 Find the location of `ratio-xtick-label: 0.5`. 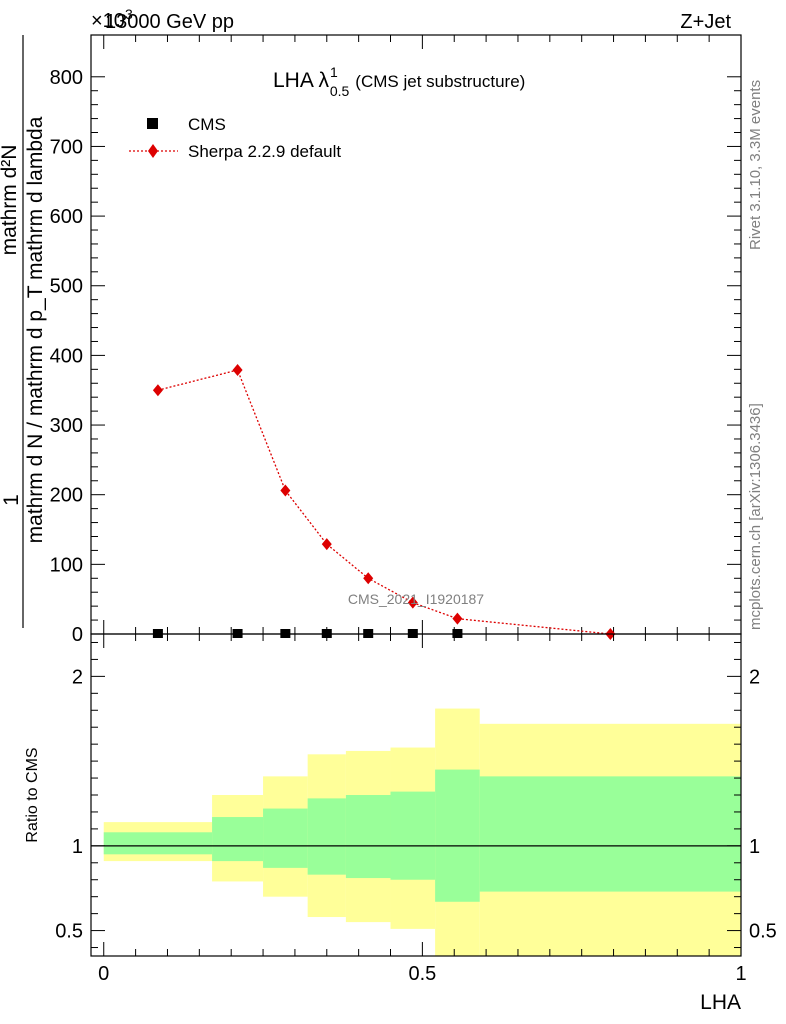

ratio-xtick-label: 0.5 is located at coordinates (422, 974).